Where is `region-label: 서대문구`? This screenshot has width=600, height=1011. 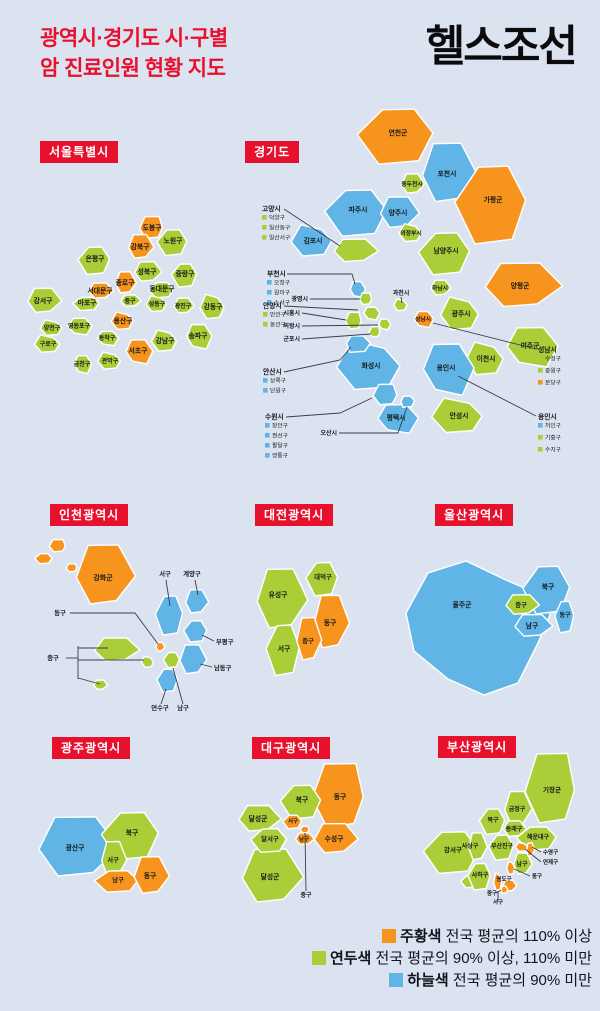
region-label: 서대문구 is located at coordinates (100, 290).